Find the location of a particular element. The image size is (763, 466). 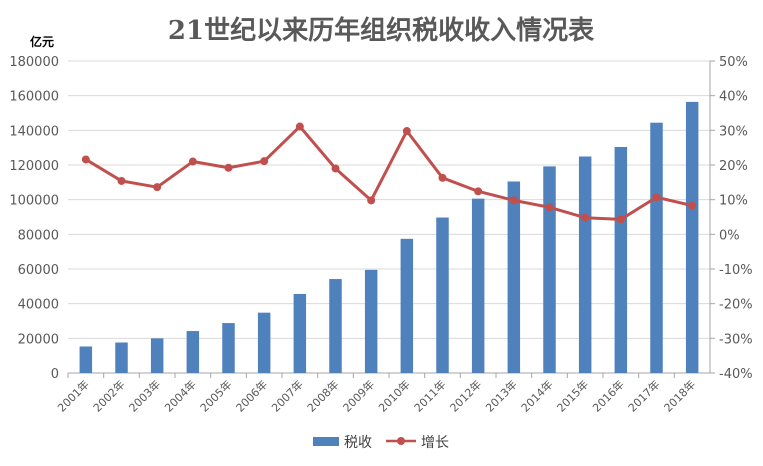

legend-label-tax: 税收 is located at coordinates (358, 443).